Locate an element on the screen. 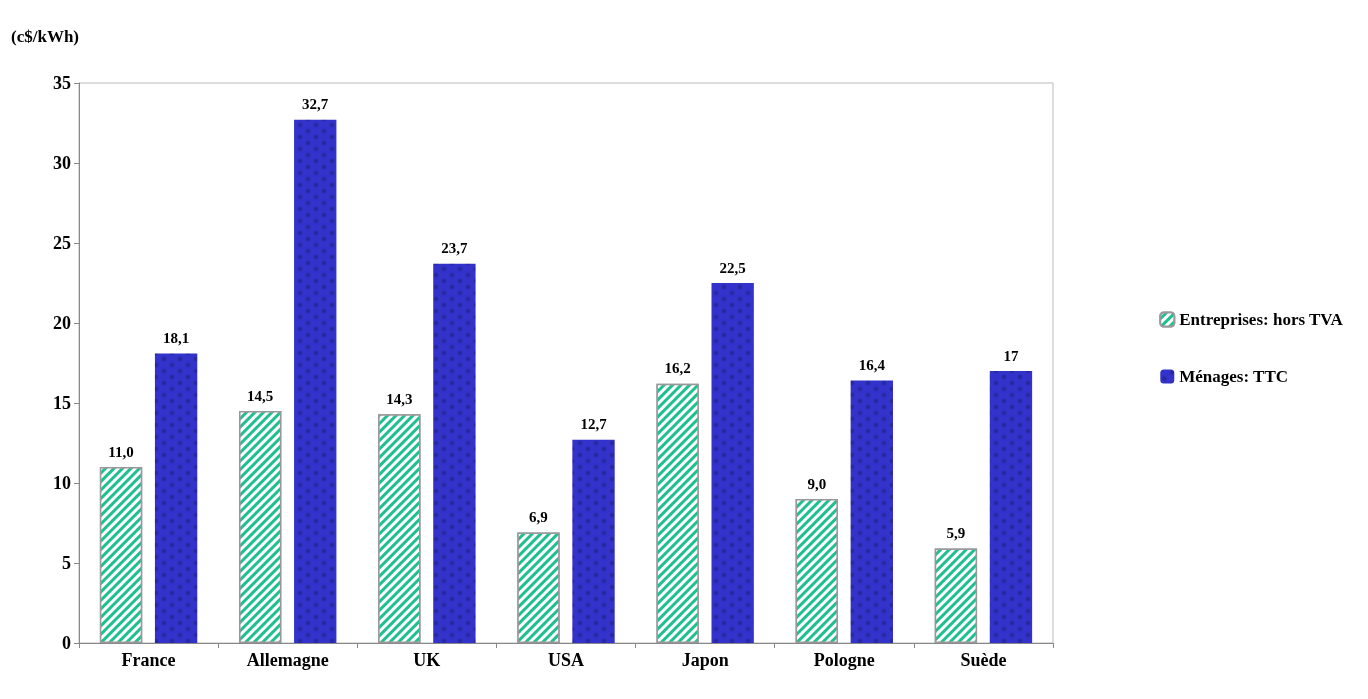 This screenshot has height=699, width=1368. data-label: 14,3 is located at coordinates (399, 398).